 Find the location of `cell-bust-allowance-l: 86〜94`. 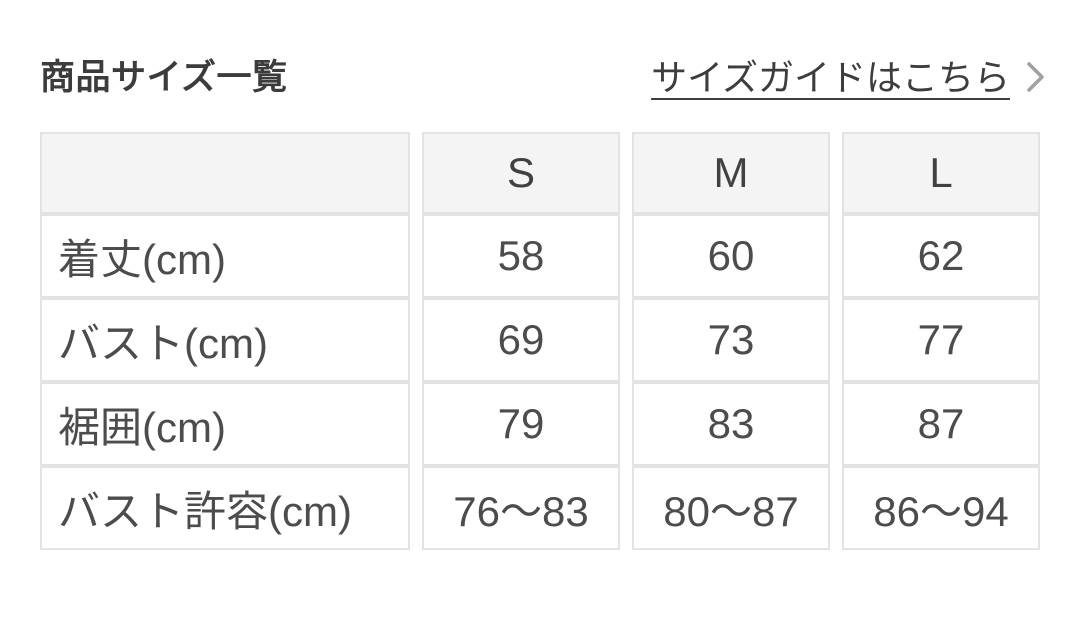

cell-bust-allowance-l: 86〜94 is located at coordinates (941, 508).